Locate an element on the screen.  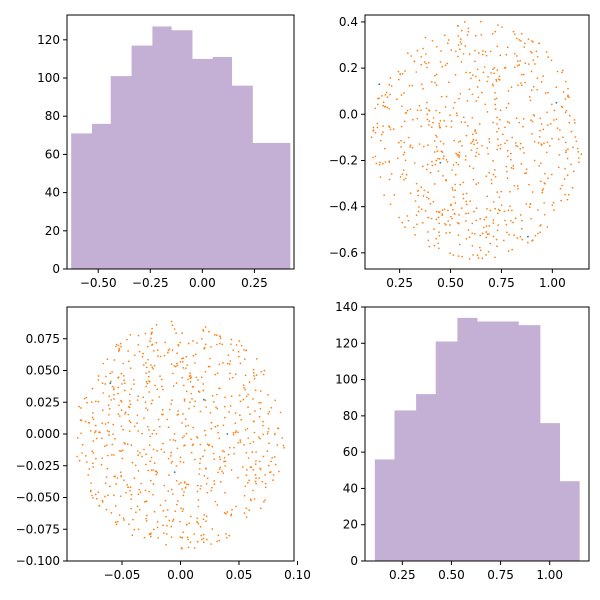
x-tick-label: 0.50 is located at coordinates (450, 283).